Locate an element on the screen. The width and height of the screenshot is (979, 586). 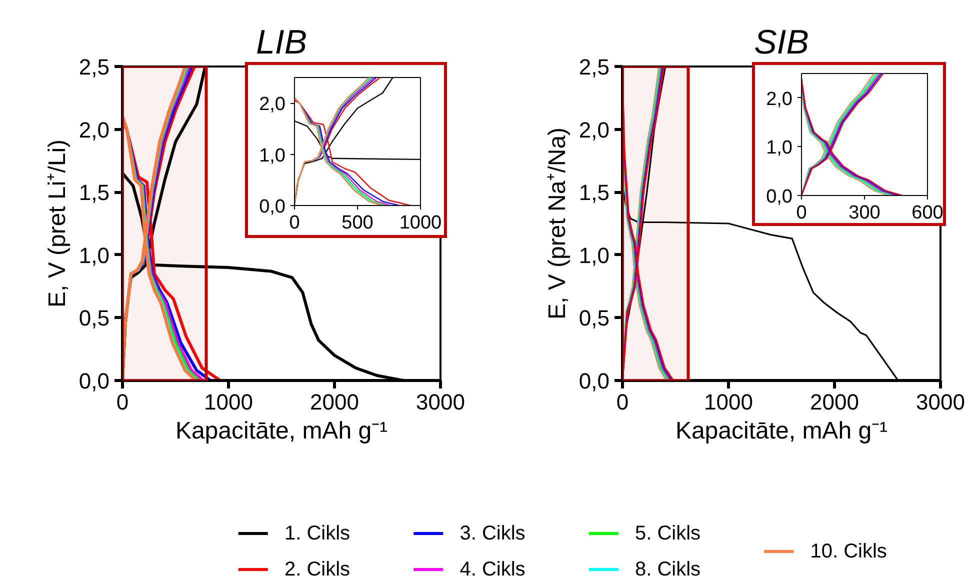
y-axis-title: E, V (pret Li⁺/Li) is located at coordinates (57, 223).